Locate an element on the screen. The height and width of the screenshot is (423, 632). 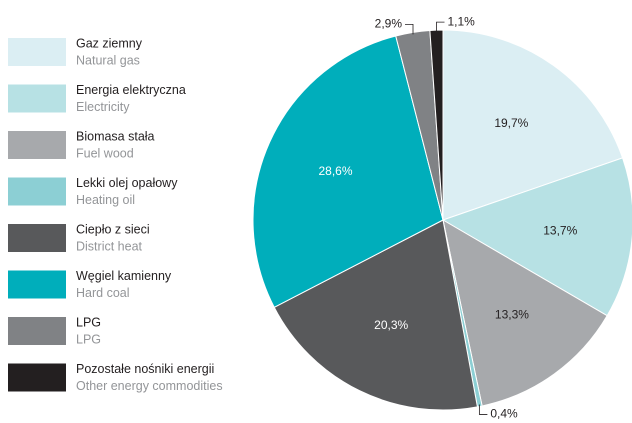
legend-label: Węgiel kamienny is located at coordinates (124, 276).